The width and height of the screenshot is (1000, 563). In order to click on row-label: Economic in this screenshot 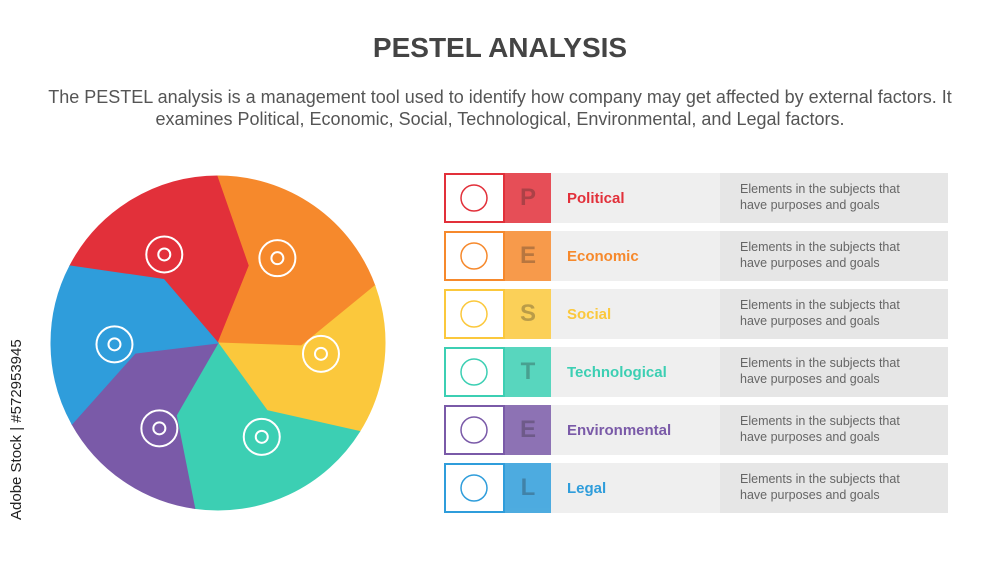, I will do `click(635, 256)`.